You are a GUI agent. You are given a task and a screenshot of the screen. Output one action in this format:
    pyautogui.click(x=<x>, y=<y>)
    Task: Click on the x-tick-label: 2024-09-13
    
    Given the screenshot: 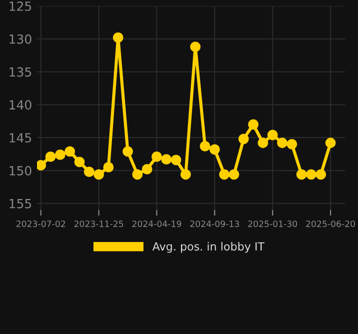 What is the action you would take?
    pyautogui.click(x=214, y=224)
    